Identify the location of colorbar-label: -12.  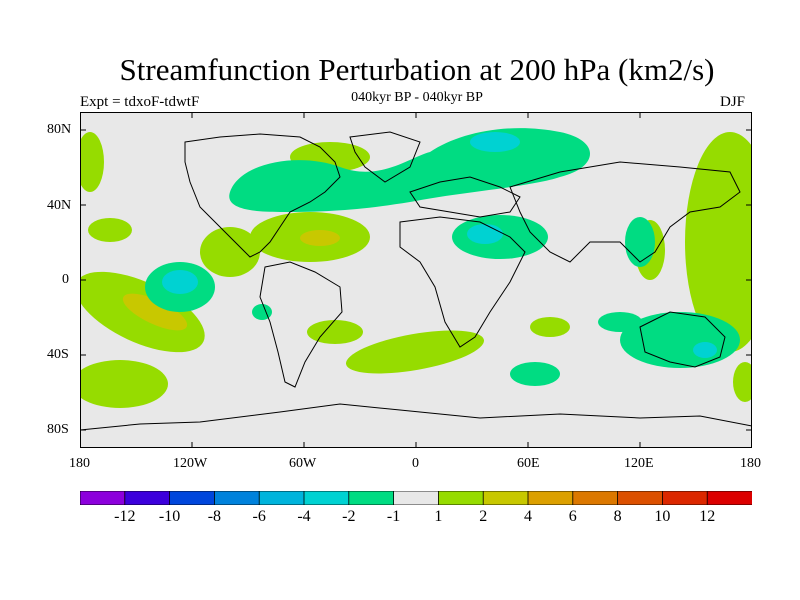
(125, 516).